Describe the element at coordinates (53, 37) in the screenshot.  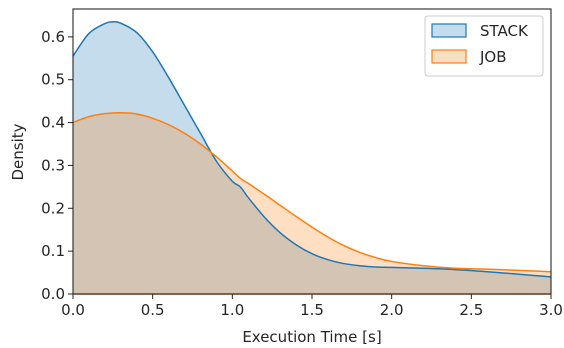
I see `y-tick-label: 0.6` at that location.